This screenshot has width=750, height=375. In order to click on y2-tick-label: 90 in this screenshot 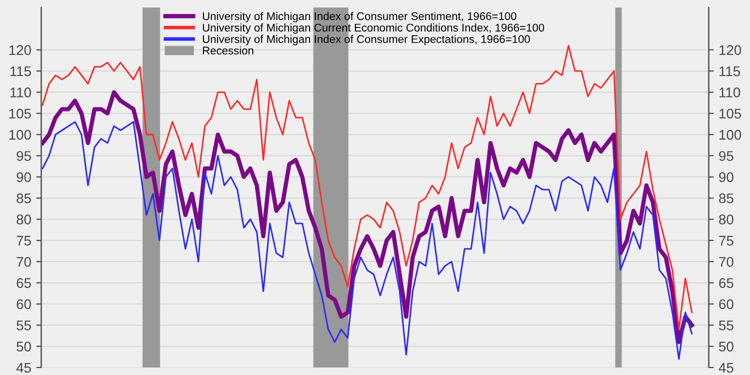, I will do `click(726, 177)`.